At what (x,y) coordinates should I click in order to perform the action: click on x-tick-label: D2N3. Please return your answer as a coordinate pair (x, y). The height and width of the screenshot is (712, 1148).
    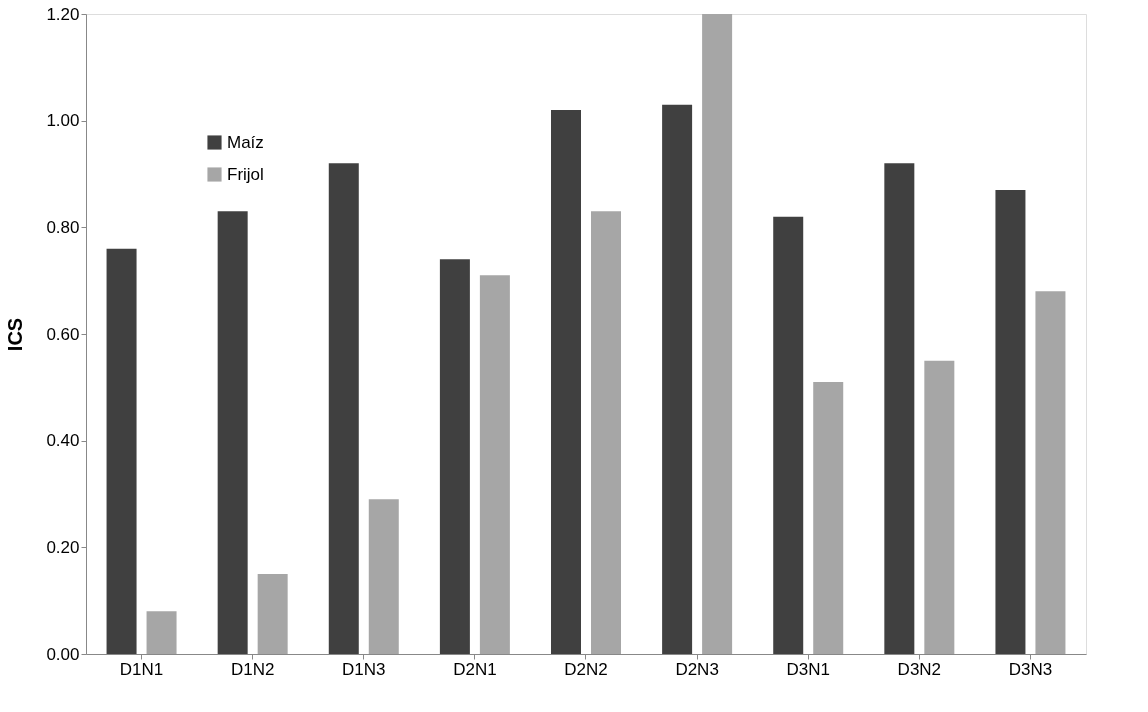
    Looking at the image, I should click on (697, 669).